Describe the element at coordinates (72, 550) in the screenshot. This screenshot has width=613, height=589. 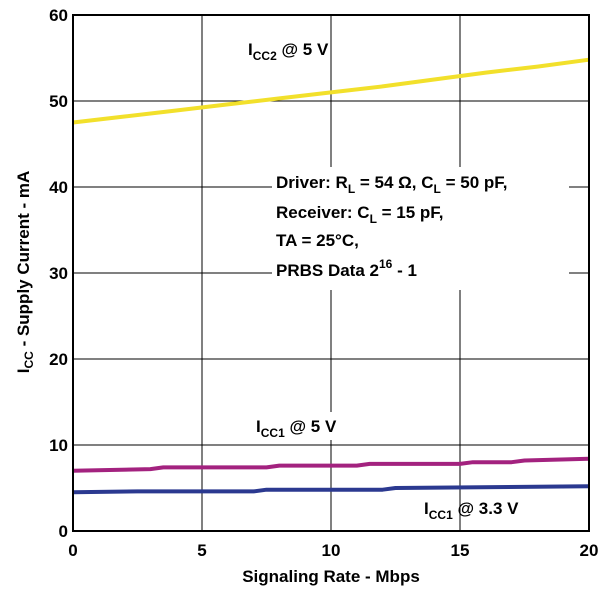
I see `x-tick-label: 0` at that location.